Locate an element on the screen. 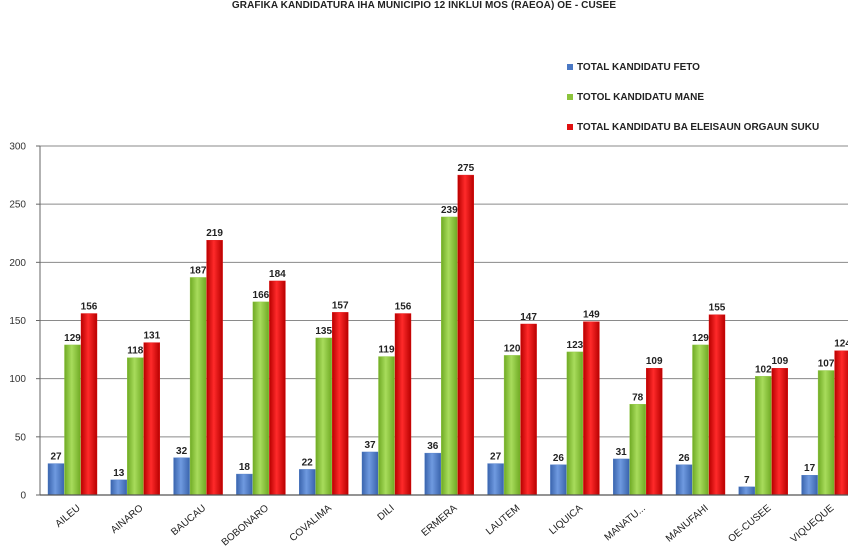  x-tick-label: BOBONARO is located at coordinates (246, 526).